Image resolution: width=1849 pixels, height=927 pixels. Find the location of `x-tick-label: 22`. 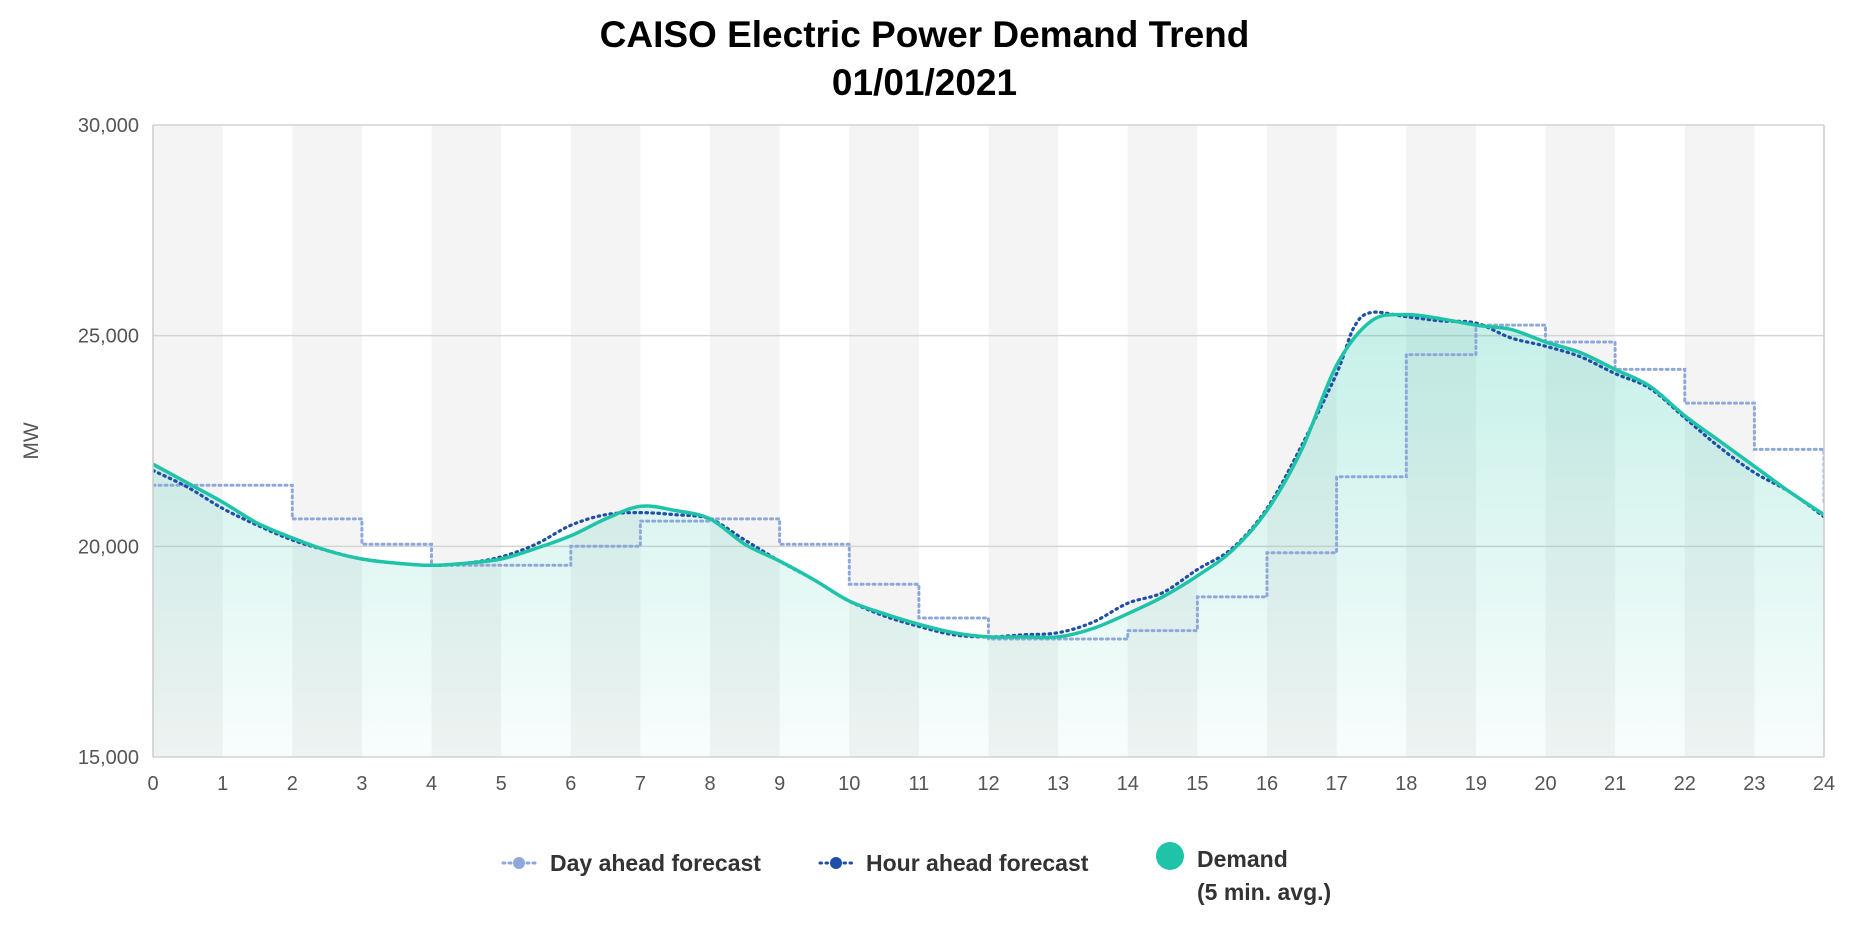

x-tick-label: 22 is located at coordinates (1685, 784).